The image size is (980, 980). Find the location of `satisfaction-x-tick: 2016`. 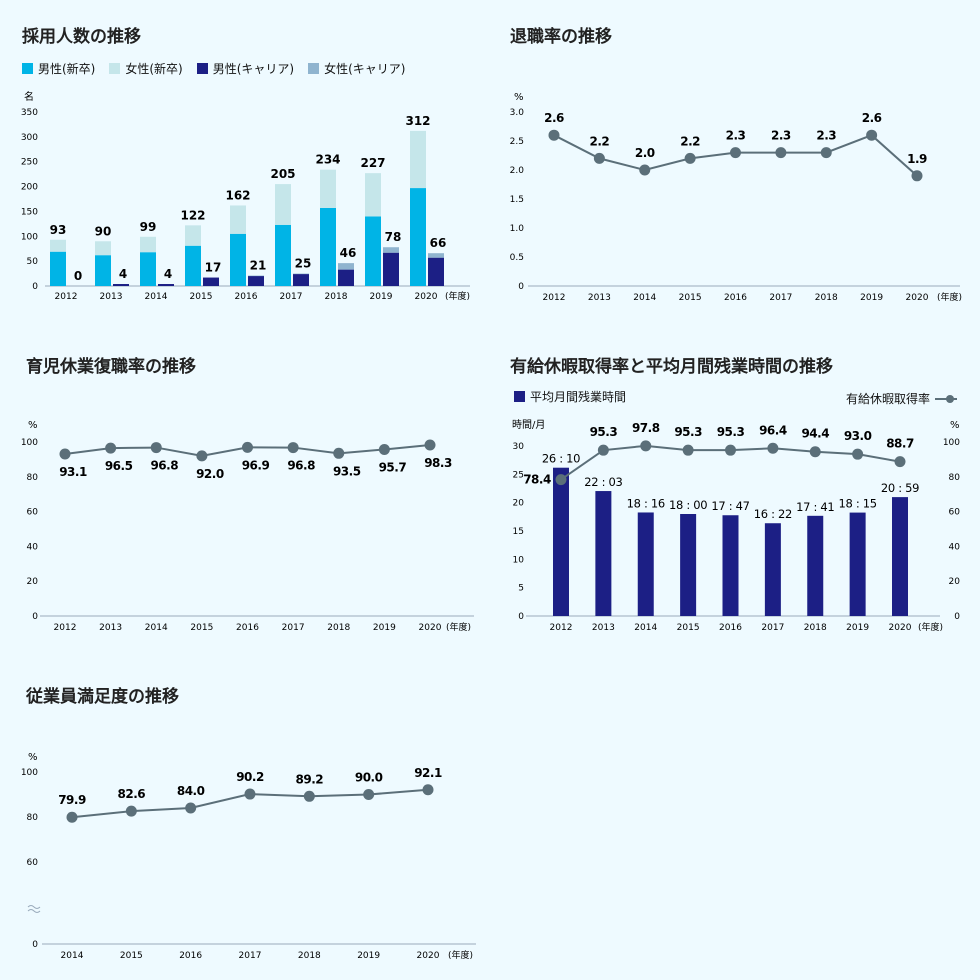

satisfaction-x-tick: 2016 is located at coordinates (190, 956).